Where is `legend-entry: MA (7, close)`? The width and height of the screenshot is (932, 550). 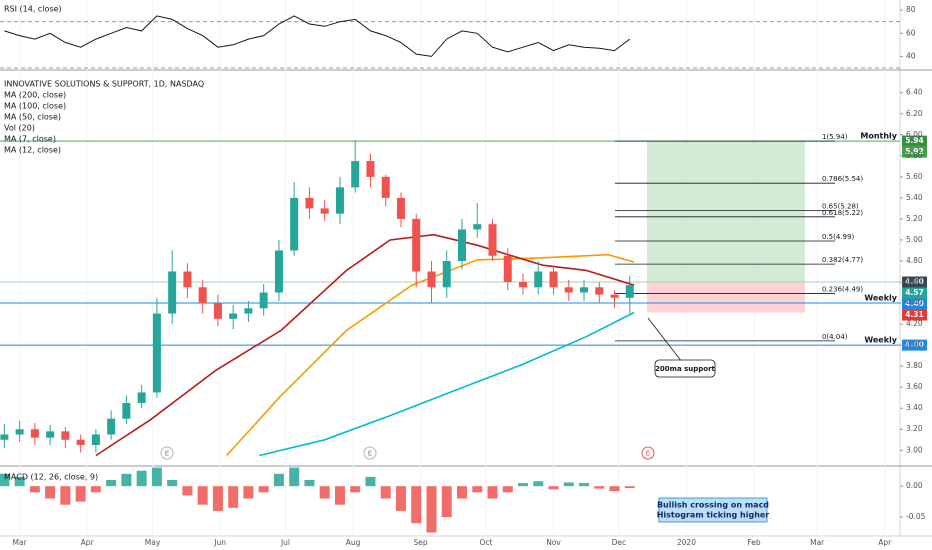
legend-entry: MA (7, close) is located at coordinates (30, 139).